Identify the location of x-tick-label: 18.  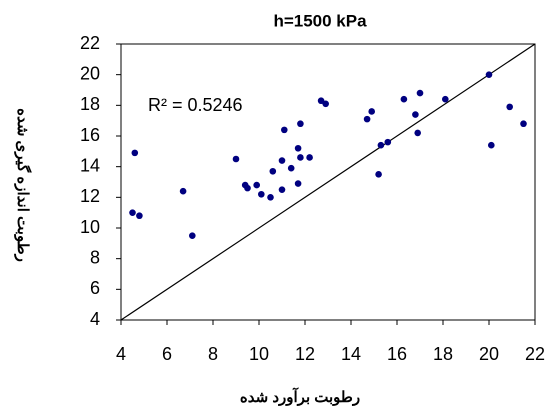
(443, 354).